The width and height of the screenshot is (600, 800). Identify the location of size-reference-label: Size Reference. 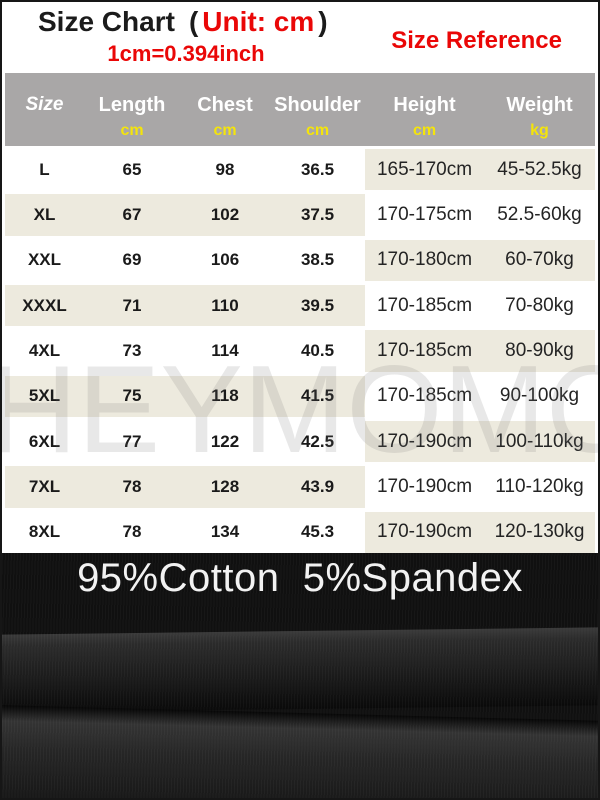
(476, 40).